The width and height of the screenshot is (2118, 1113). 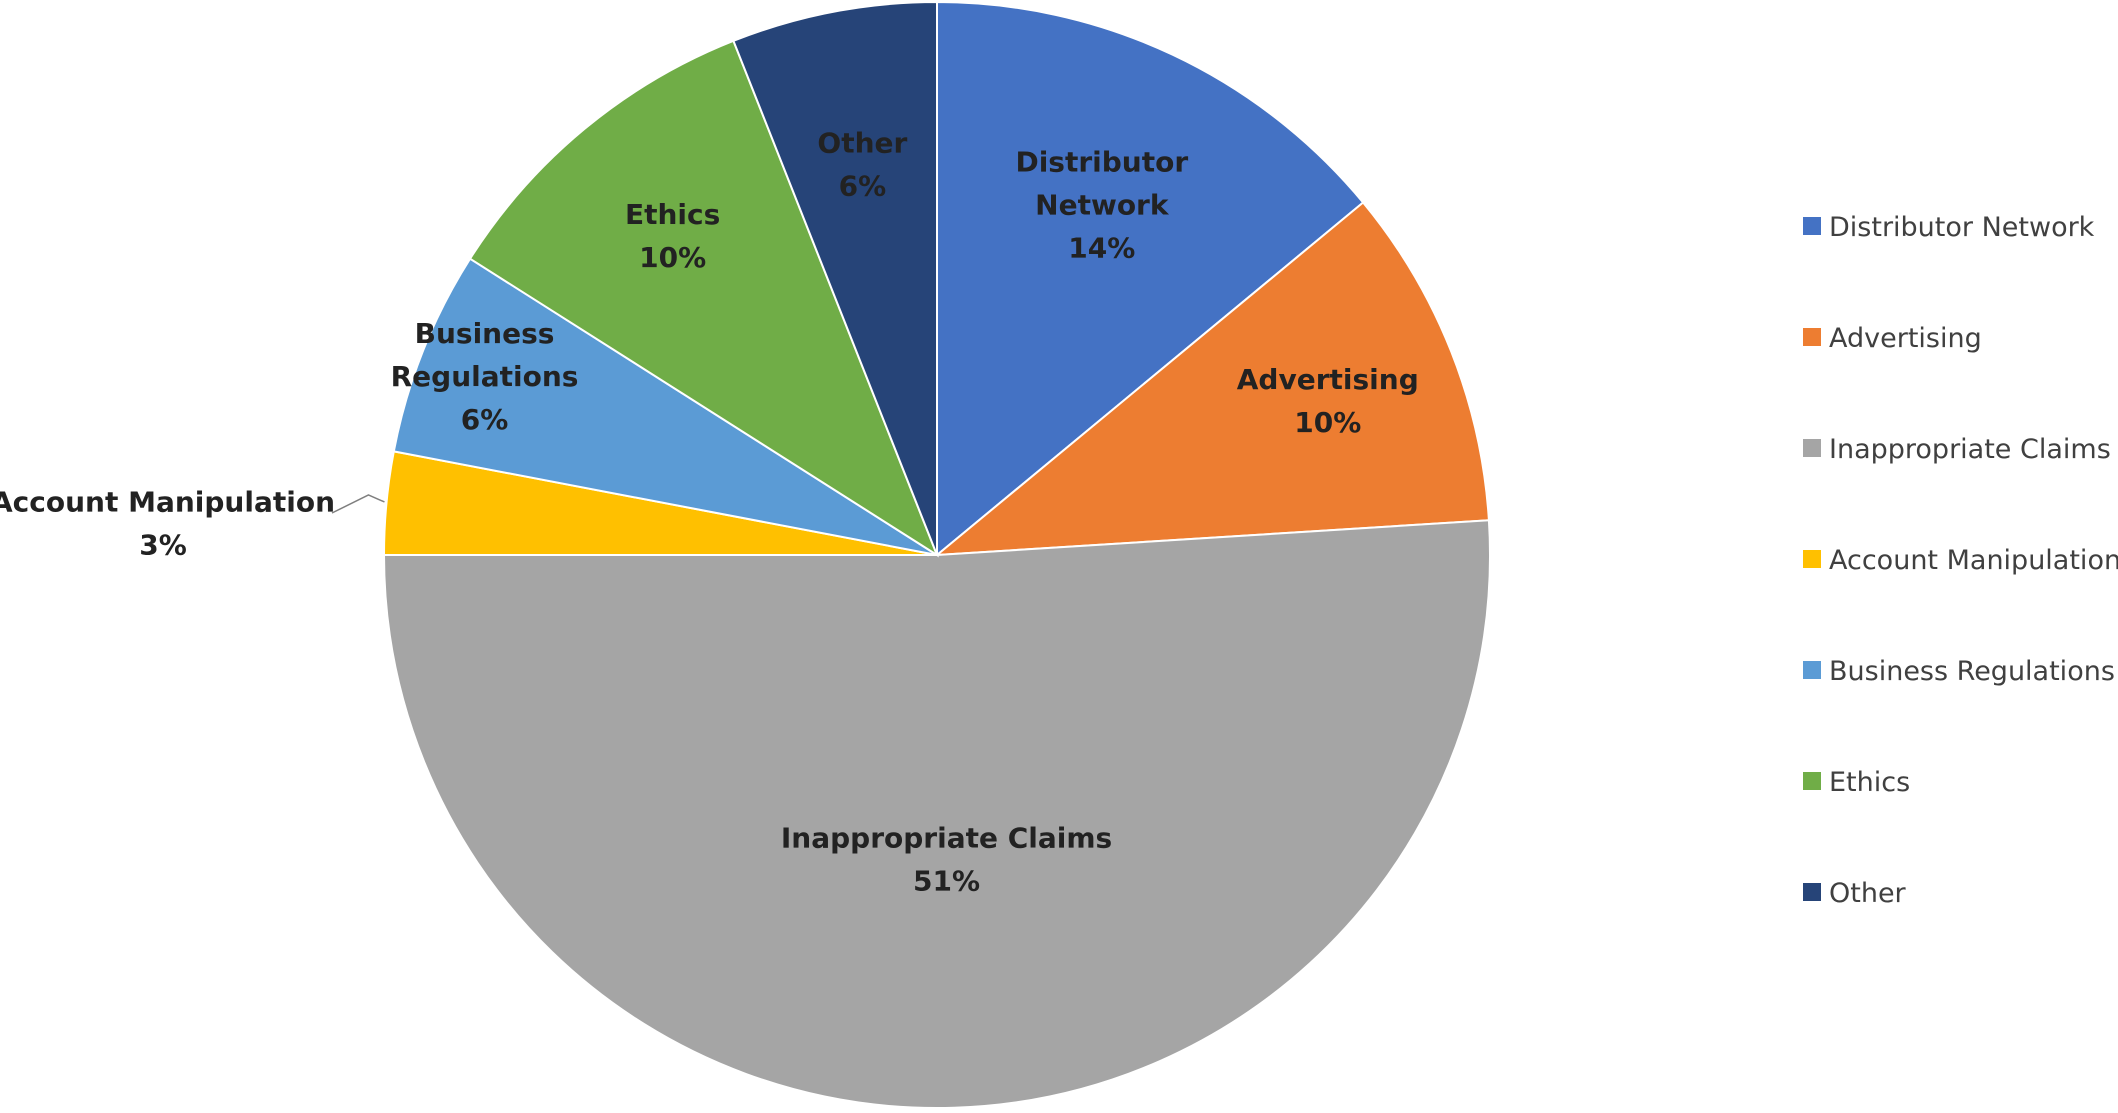 I want to click on leader-line-account-manipulation, so click(x=358, y=504).